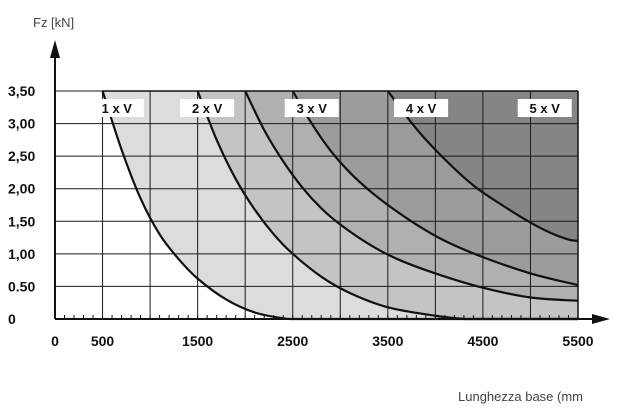 This screenshot has width=619, height=408. What do you see at coordinates (197, 341) in the screenshot?
I see `x-tick-label: 1500` at bounding box center [197, 341].